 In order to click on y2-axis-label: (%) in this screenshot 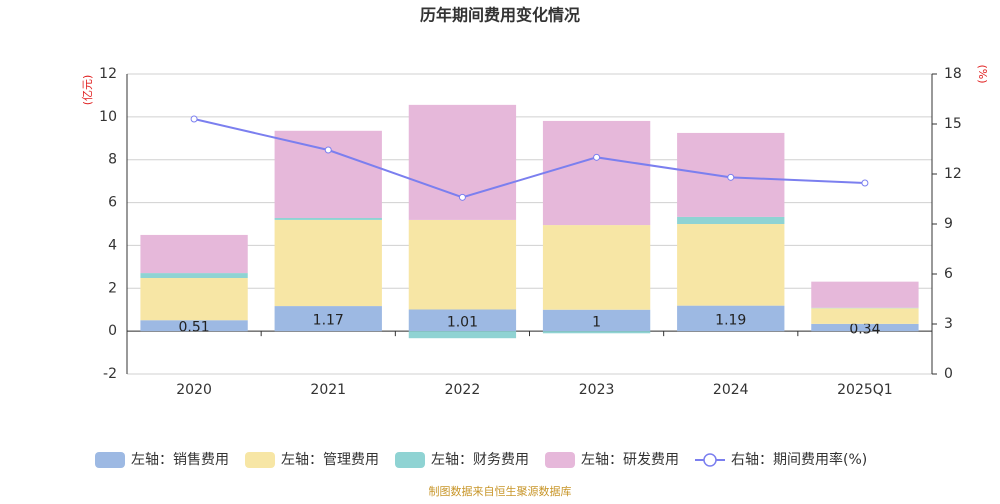, I will do `click(982, 73)`.